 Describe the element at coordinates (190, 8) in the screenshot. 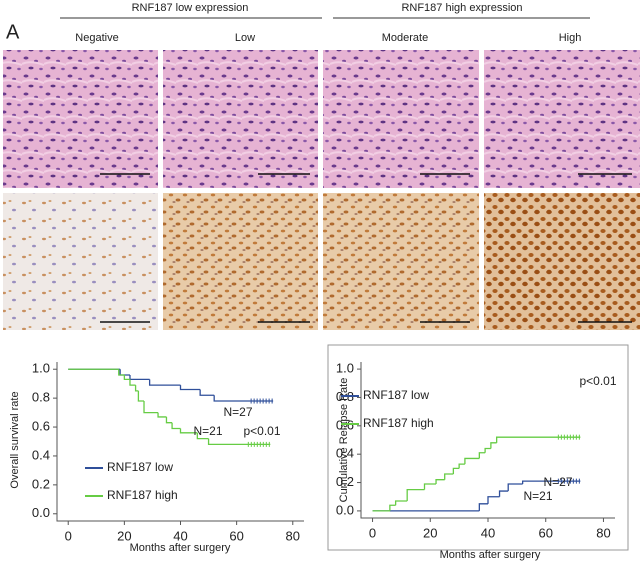

I see `group-label: RNF187 low expression` at that location.